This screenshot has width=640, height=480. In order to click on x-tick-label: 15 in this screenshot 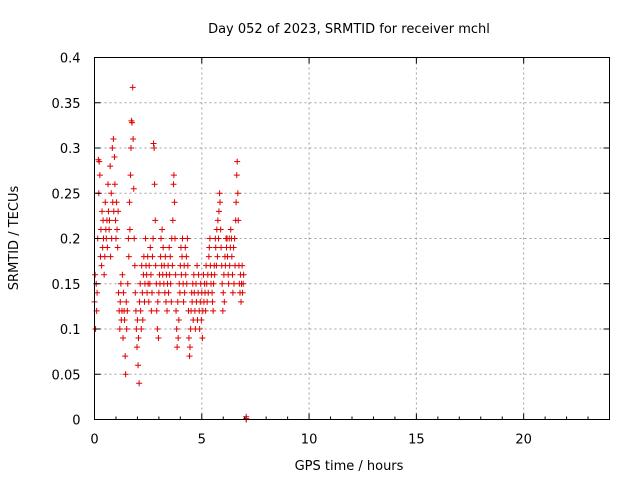, I will do `click(416, 440)`.